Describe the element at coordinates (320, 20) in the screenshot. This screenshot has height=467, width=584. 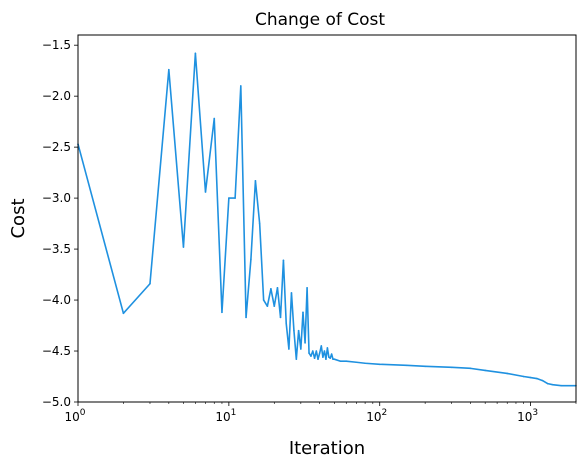
I see `chart-title: Change of Cost` at that location.